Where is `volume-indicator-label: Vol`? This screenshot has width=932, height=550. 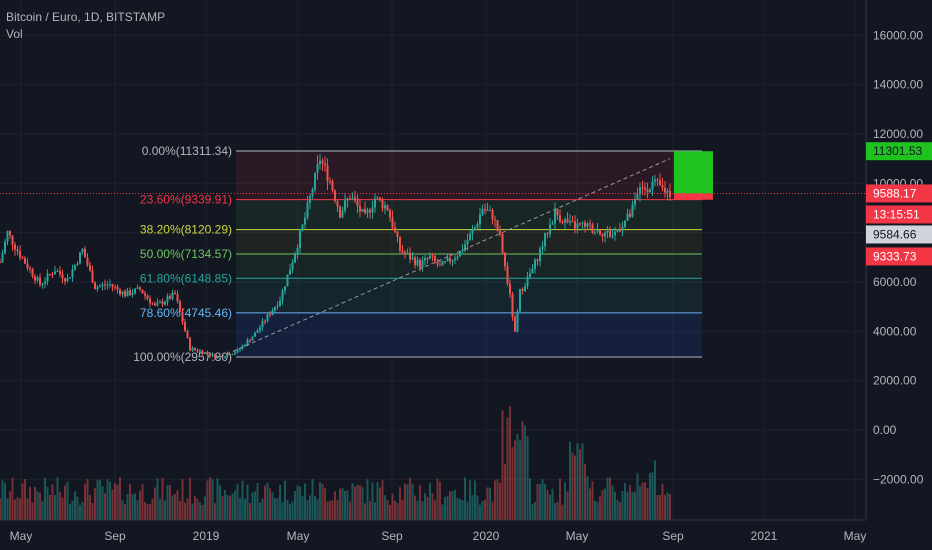
volume-indicator-label: Vol is located at coordinates (14, 34).